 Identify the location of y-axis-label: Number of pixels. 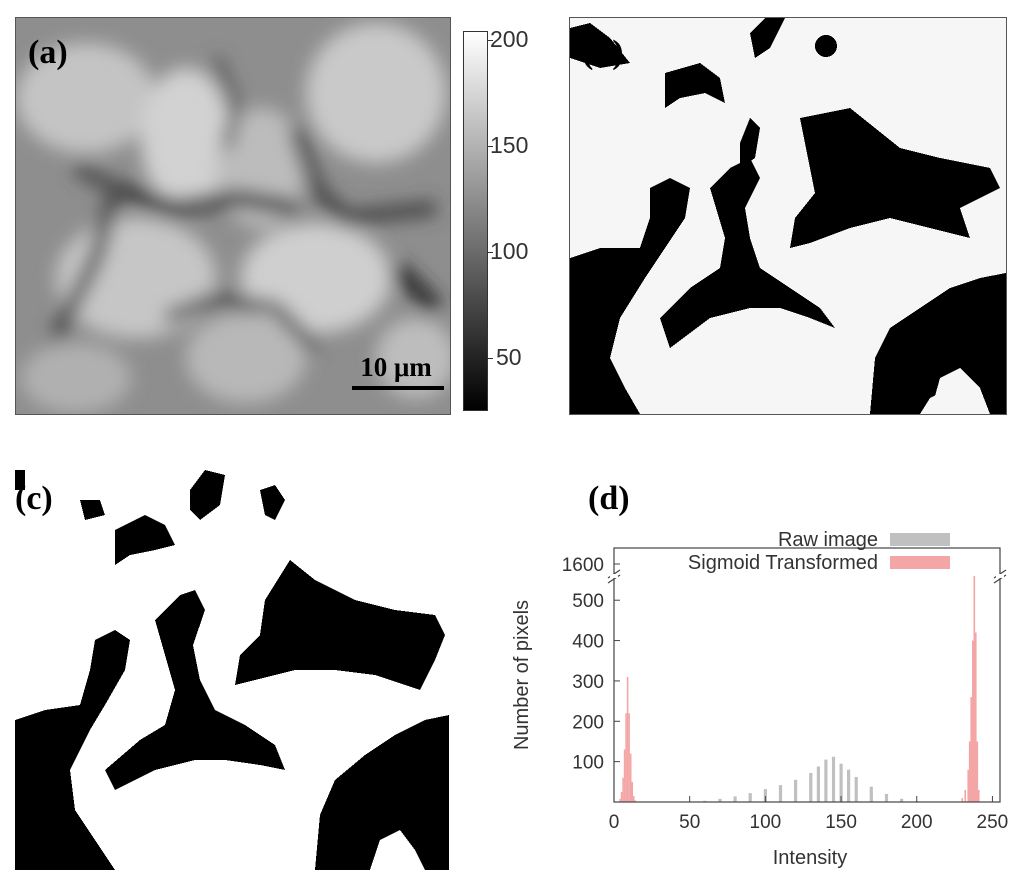
(522, 675).